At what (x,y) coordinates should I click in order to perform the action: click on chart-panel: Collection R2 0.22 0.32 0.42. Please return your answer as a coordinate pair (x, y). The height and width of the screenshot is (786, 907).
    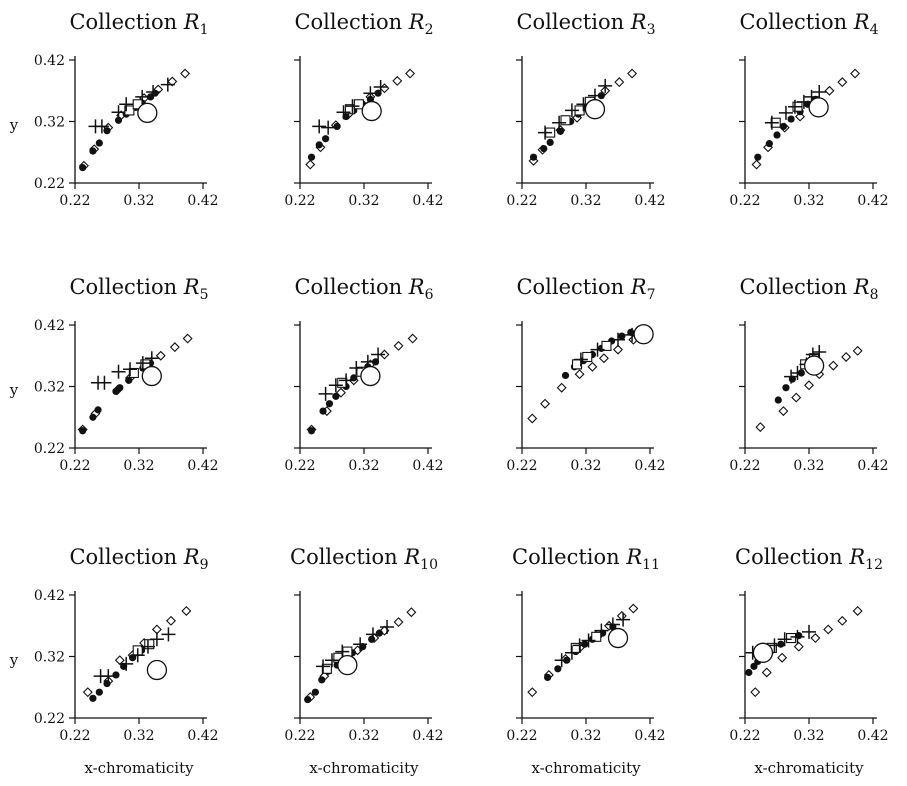
    Looking at the image, I should click on (363, 109).